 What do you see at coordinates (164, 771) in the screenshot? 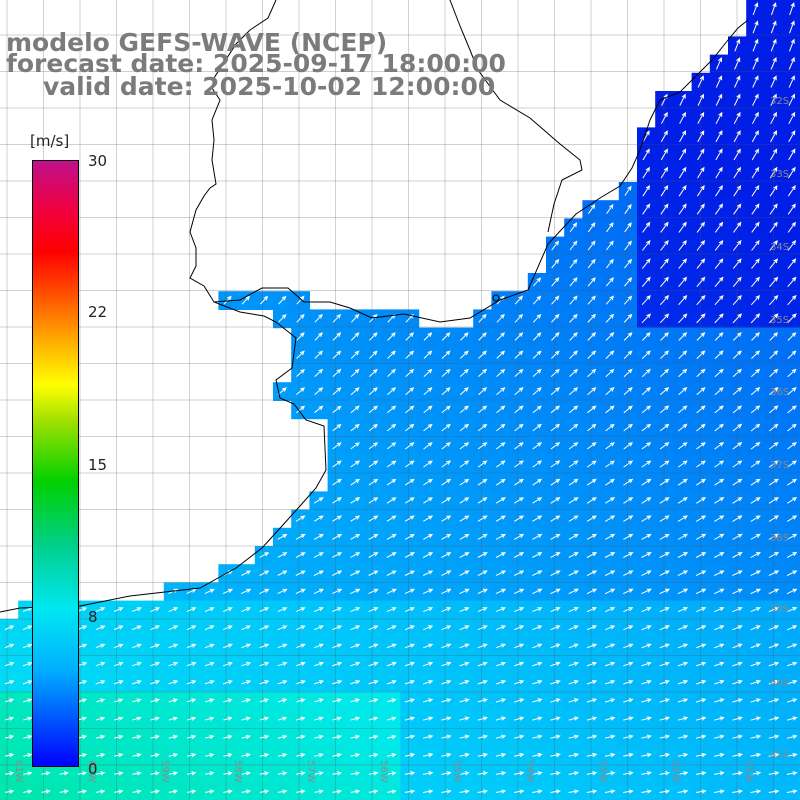
I see `lon-label: 59W` at bounding box center [164, 771].